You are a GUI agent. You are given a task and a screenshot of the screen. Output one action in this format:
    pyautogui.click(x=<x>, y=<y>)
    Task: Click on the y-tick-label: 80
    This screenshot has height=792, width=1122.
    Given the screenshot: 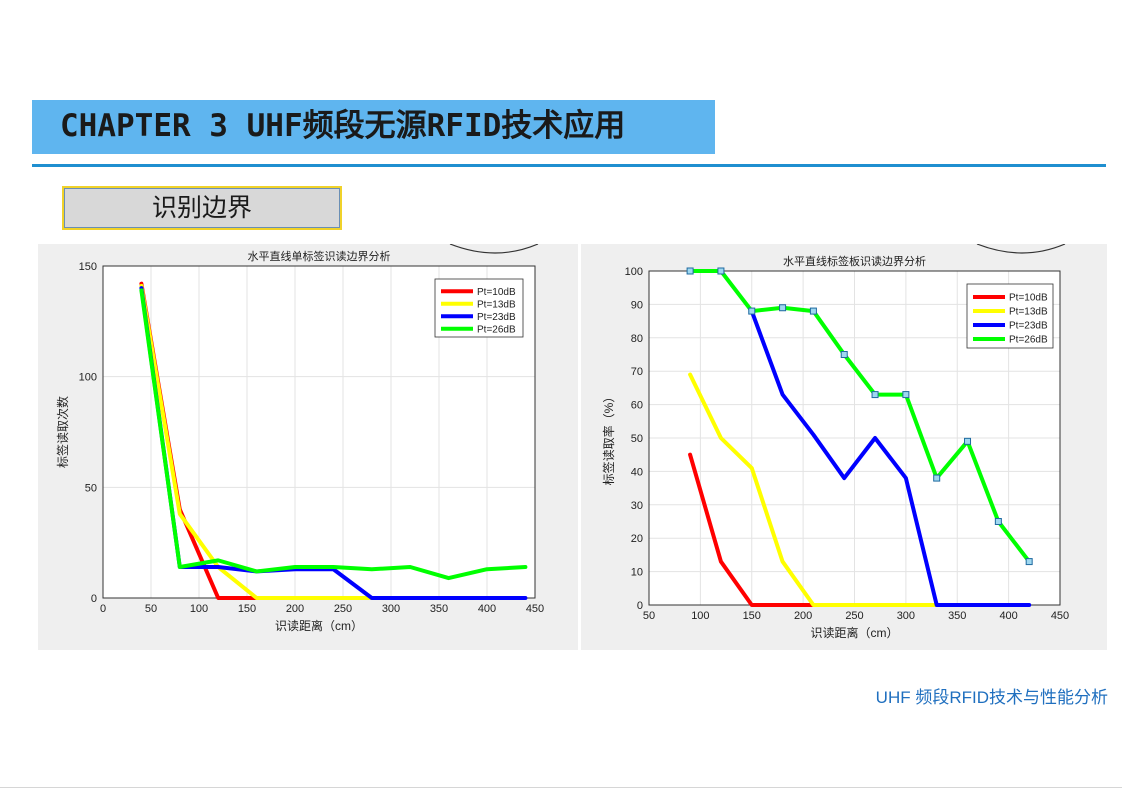 What is the action you would take?
    pyautogui.click(x=637, y=339)
    